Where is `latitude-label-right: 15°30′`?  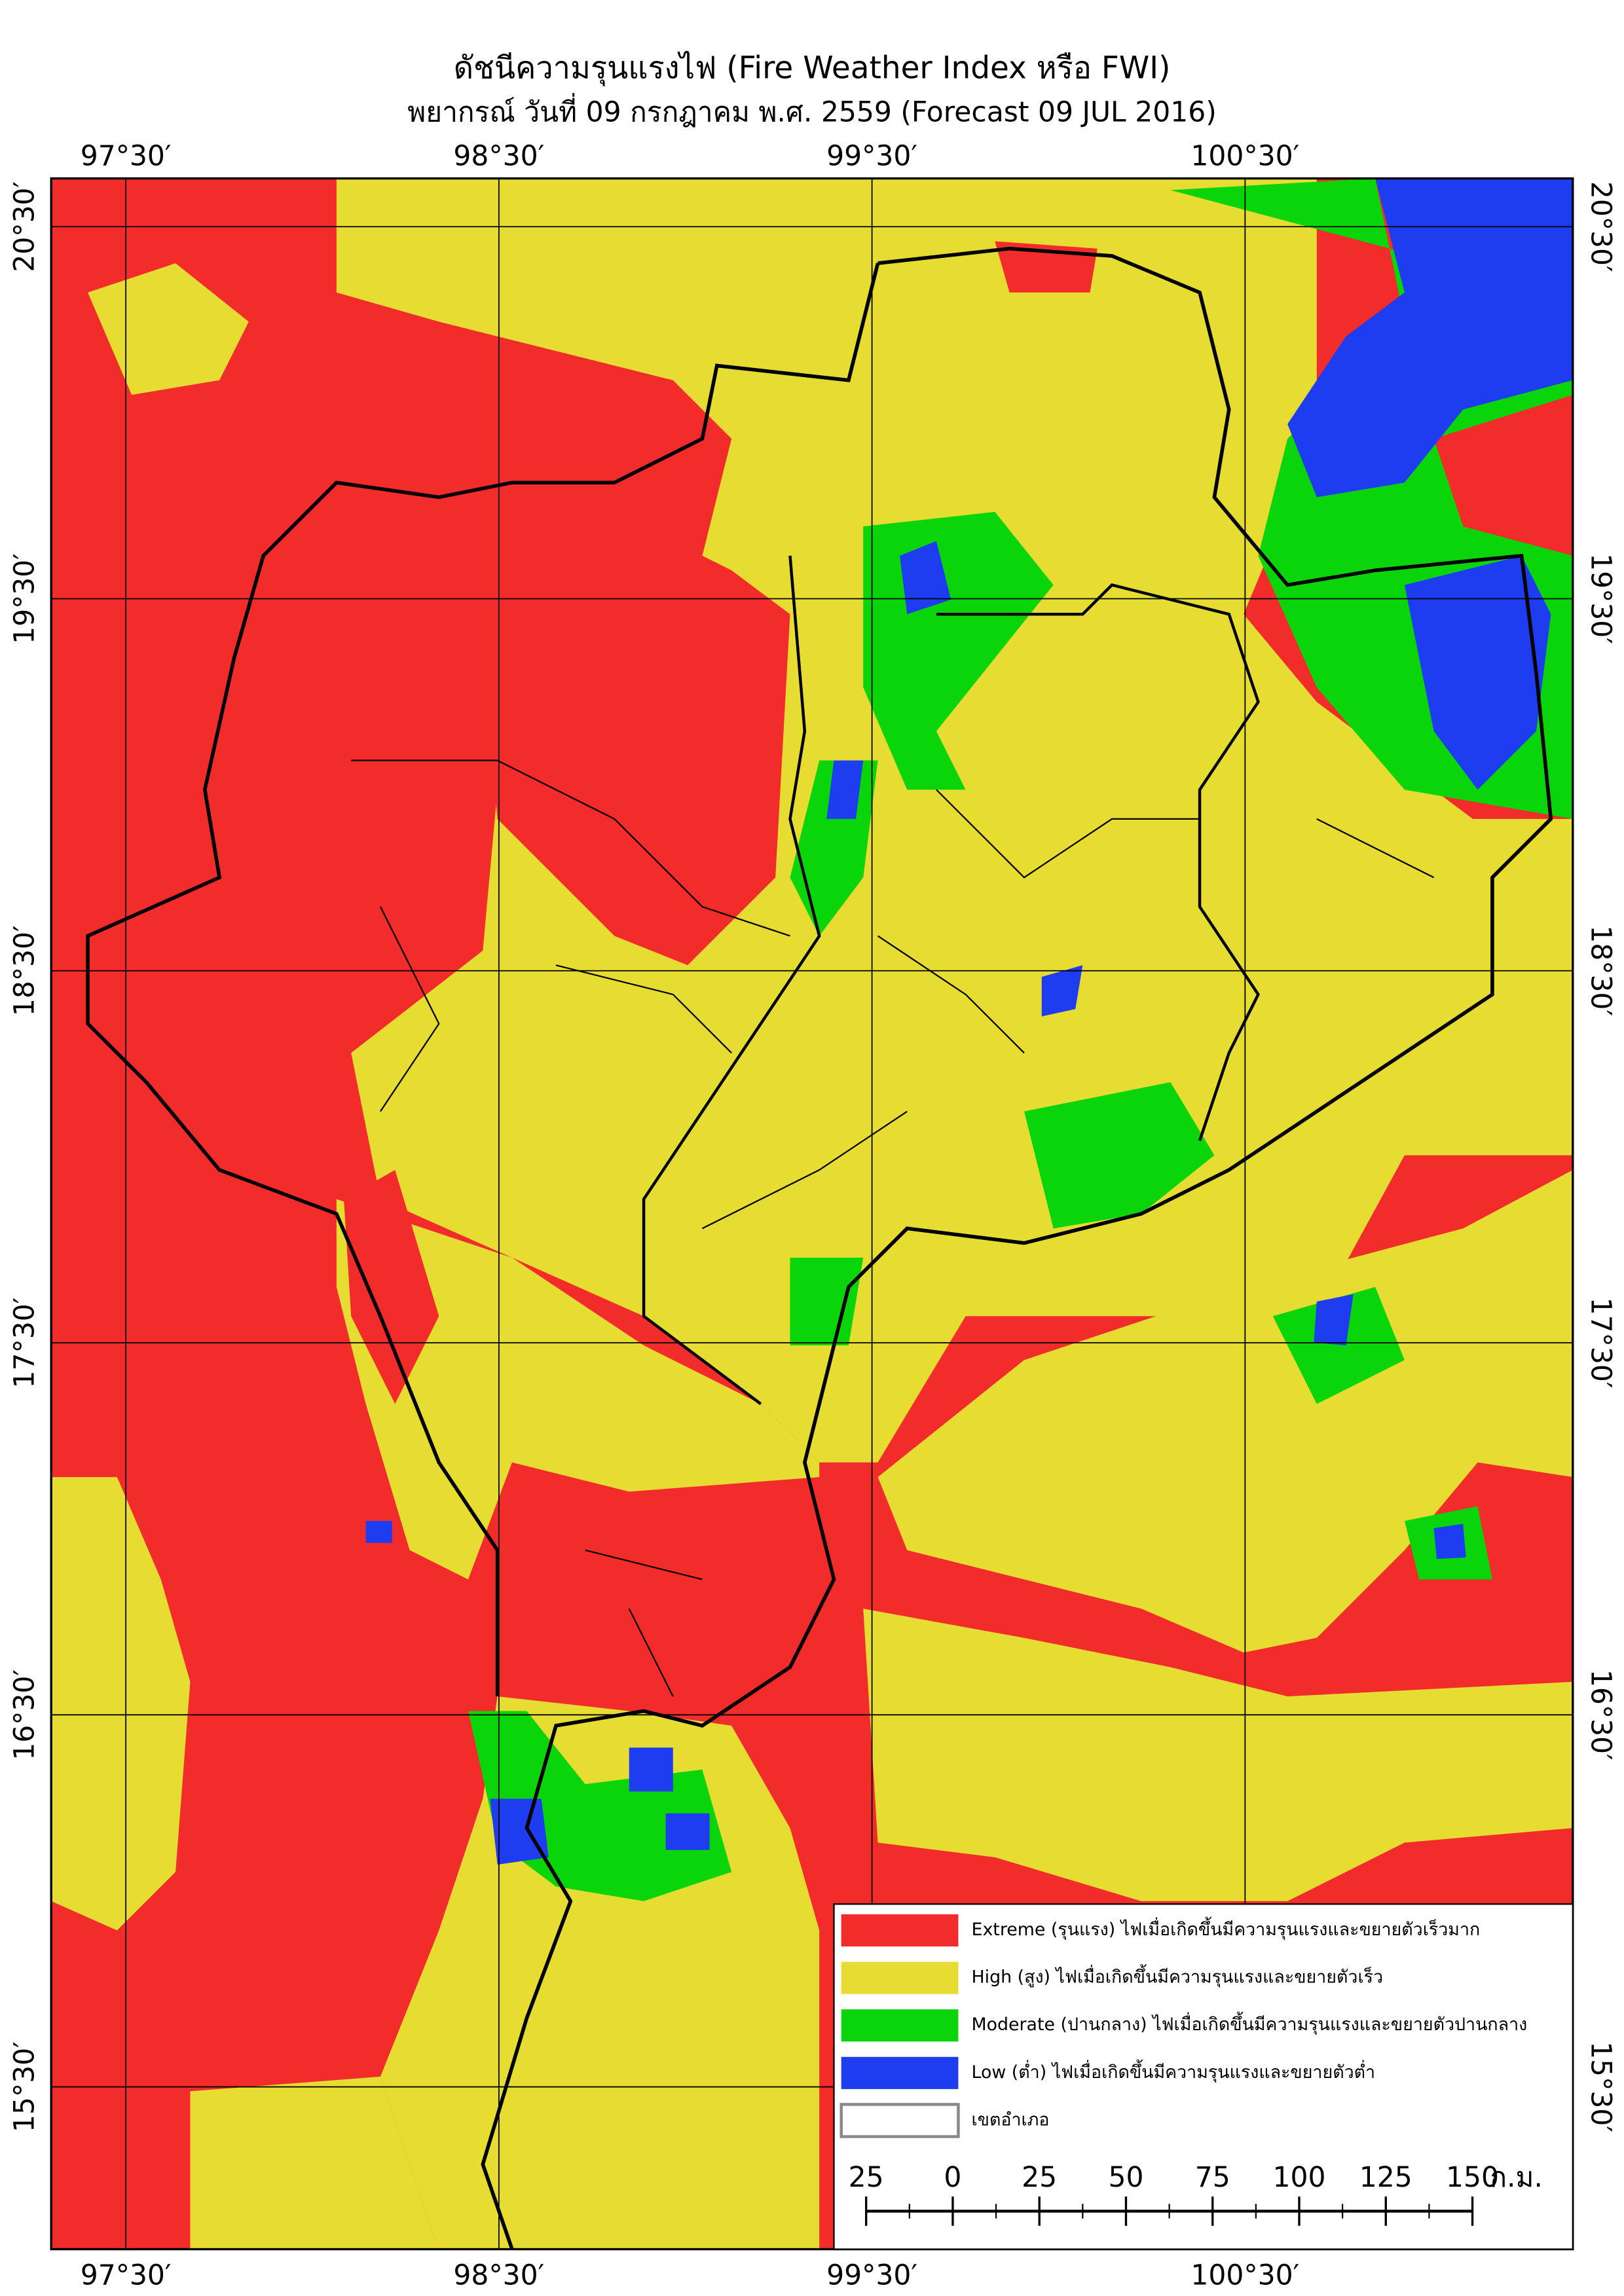
latitude-label-right: 15°30′ is located at coordinates (1601, 2086).